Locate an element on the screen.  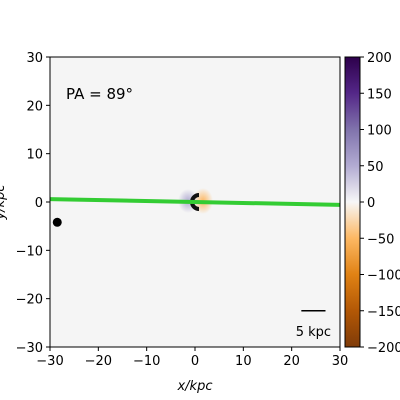
x-tick-label: −30 is located at coordinates (49, 361).